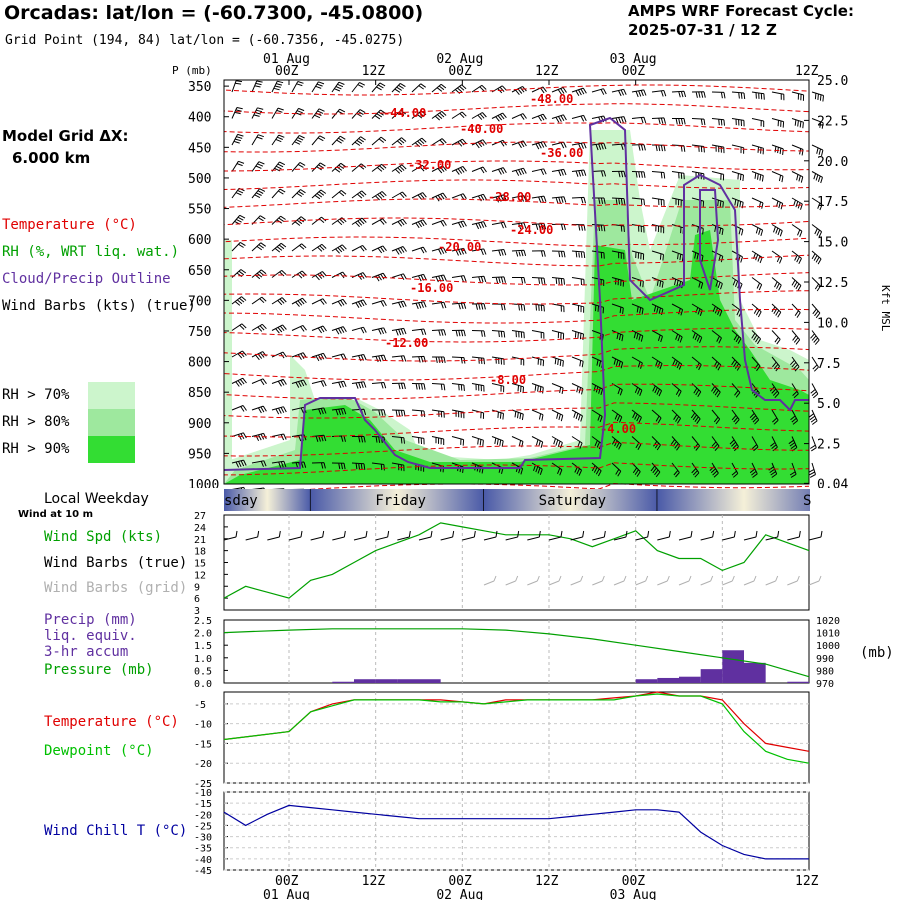  Describe the element at coordinates (374, 881) in the screenshot. I see `bottom-time-label: 12Z` at that location.